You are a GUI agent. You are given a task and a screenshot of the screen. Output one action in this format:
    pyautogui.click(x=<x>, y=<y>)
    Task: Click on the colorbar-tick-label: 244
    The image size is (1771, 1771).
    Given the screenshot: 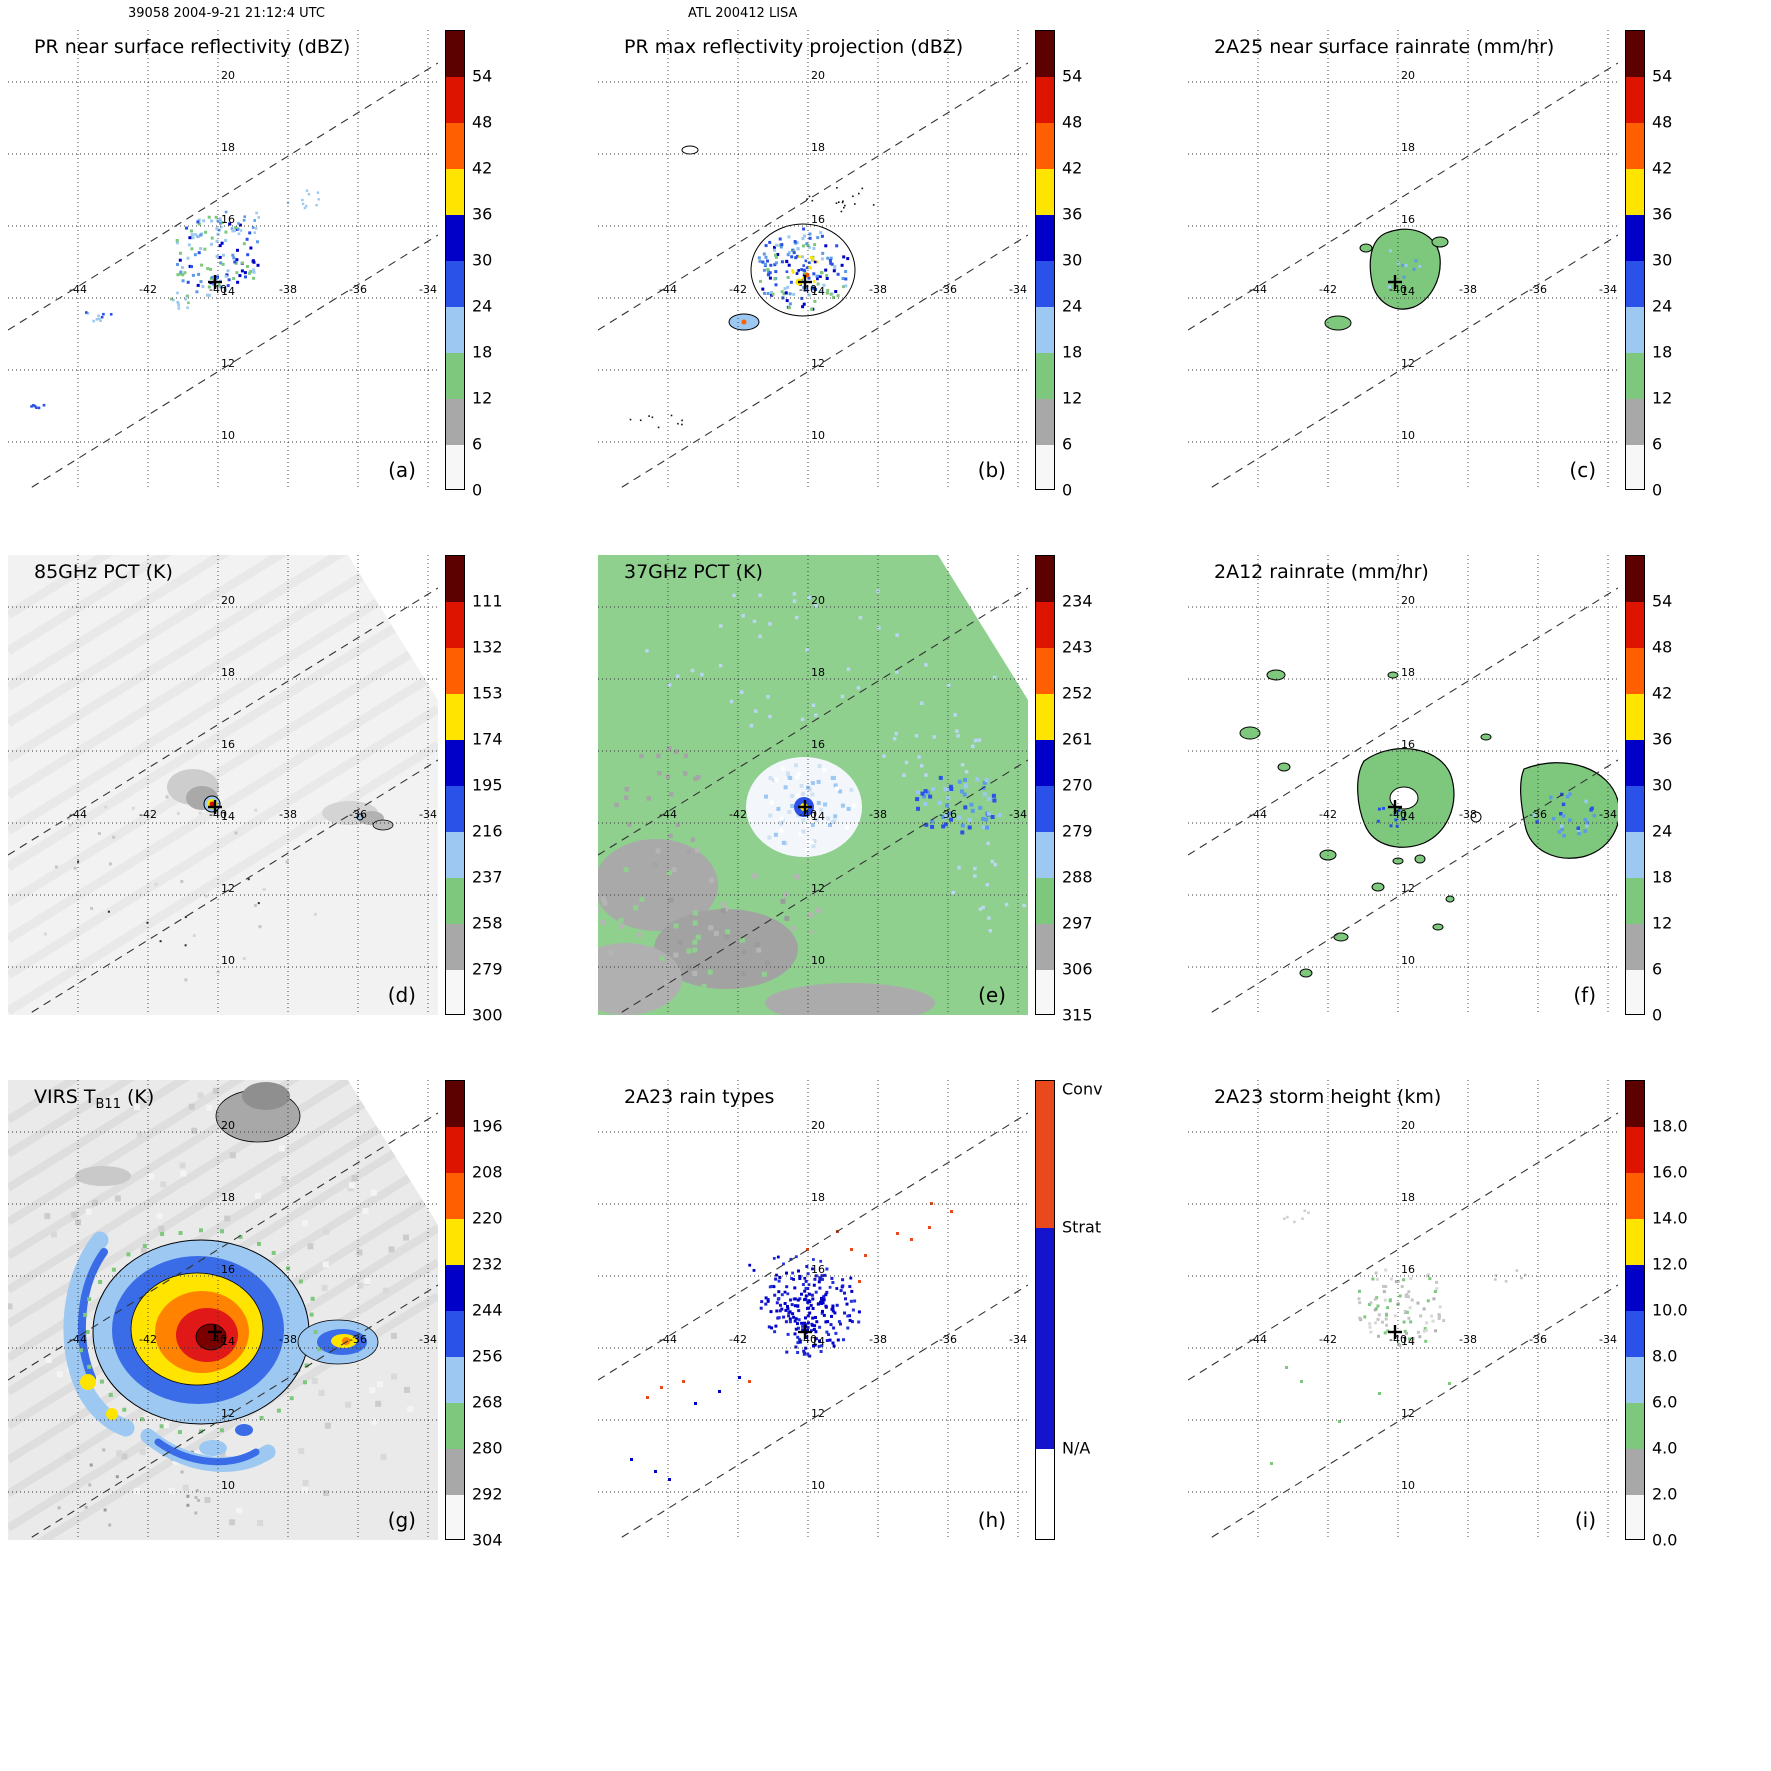 What is the action you would take?
    pyautogui.click(x=487, y=1310)
    